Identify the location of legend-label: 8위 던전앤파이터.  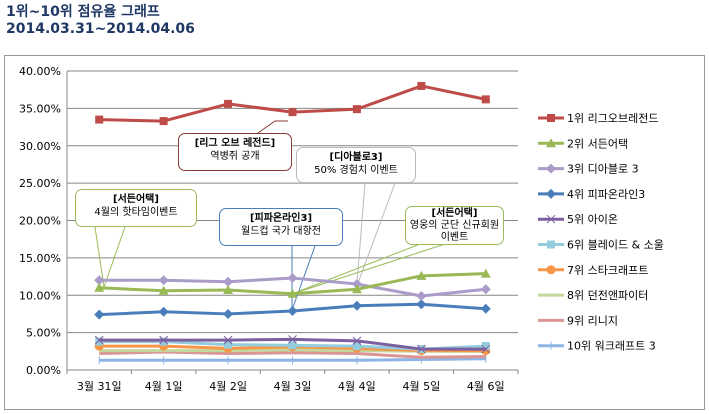
(607, 295).